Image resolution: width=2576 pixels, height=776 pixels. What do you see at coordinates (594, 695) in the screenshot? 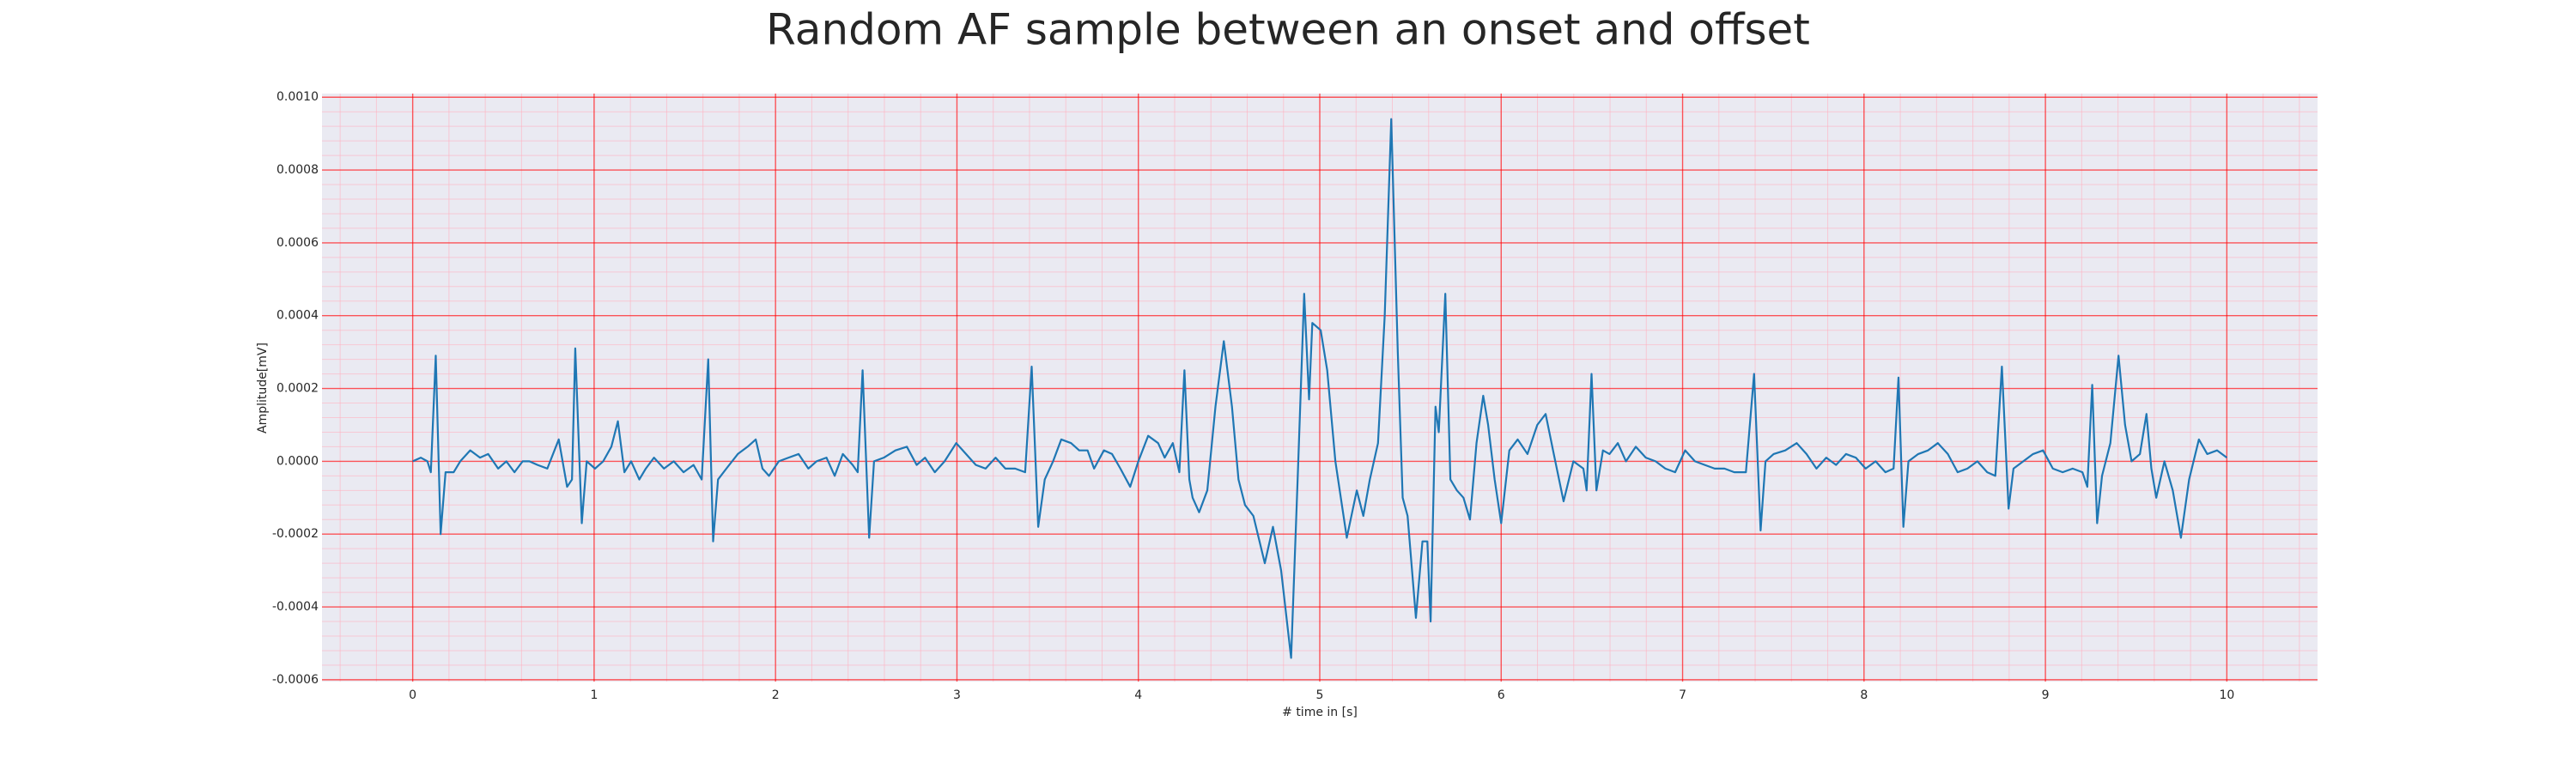
I see `x-tick-label: 1` at bounding box center [594, 695].